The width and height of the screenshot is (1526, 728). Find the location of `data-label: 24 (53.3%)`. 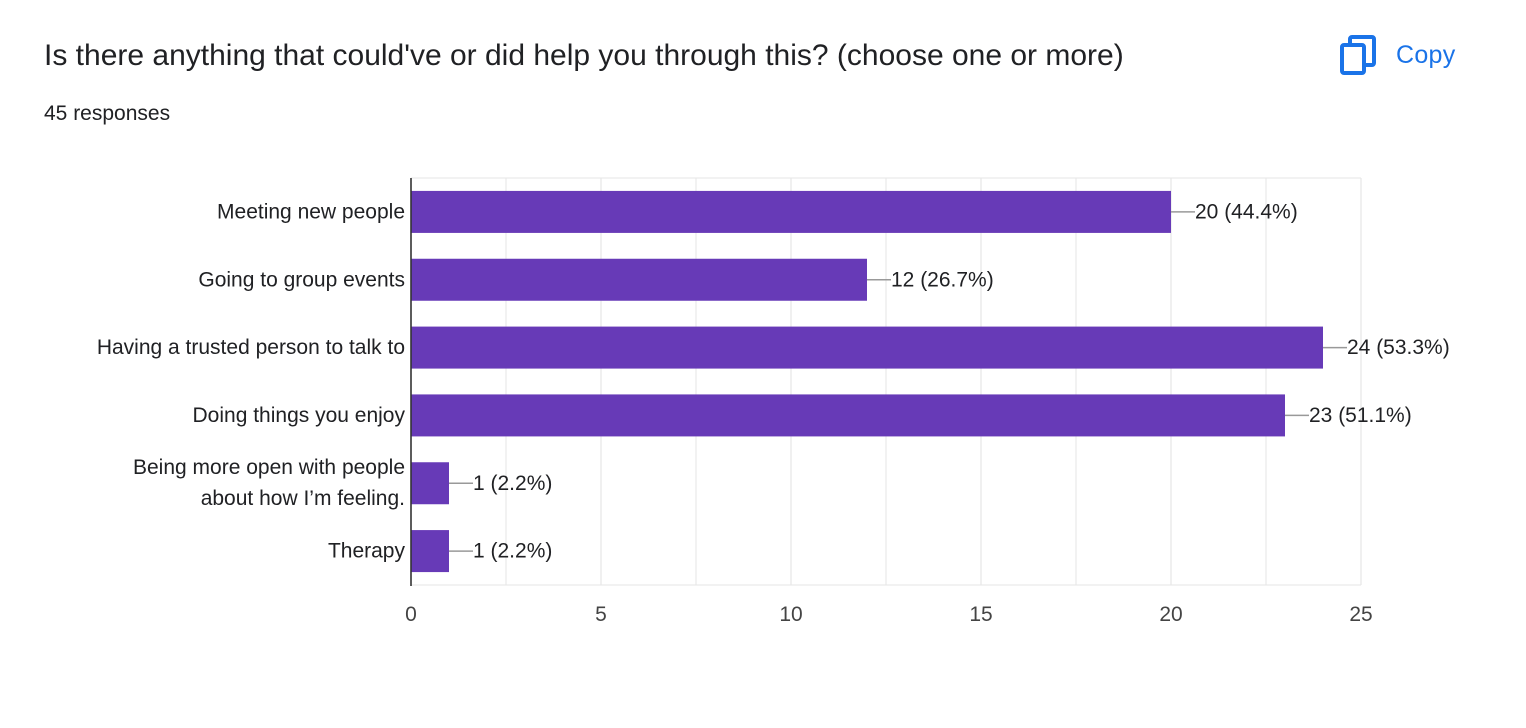

data-label: 24 (53.3%) is located at coordinates (1398, 347).